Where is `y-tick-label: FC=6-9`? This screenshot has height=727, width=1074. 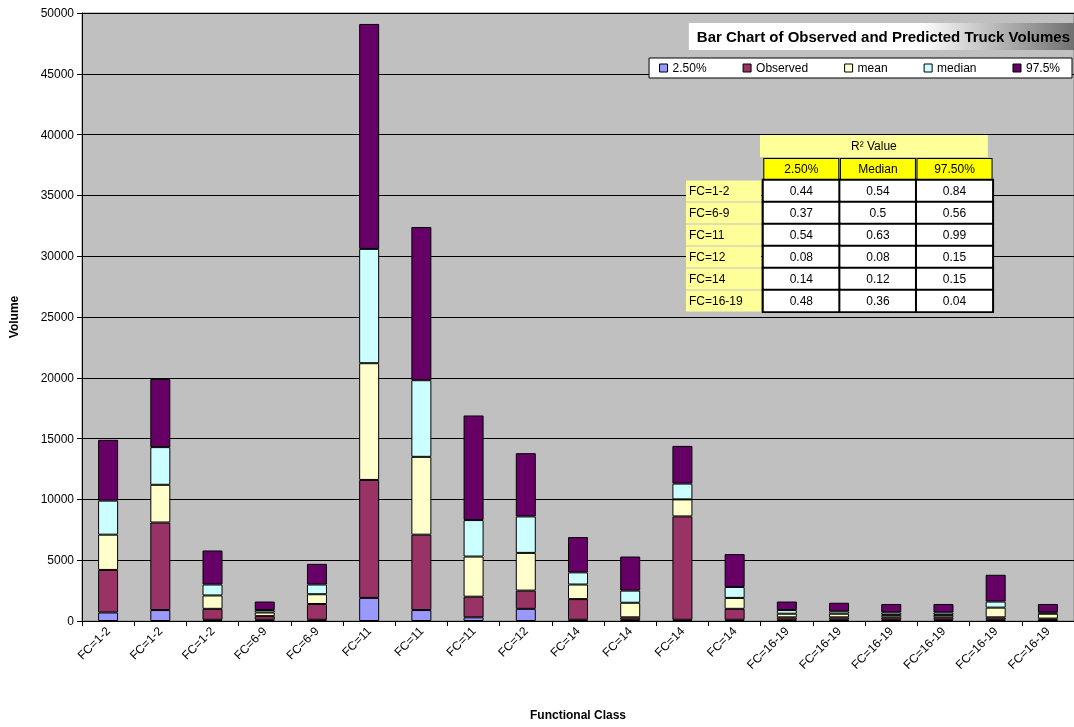 y-tick-label: FC=6-9 is located at coordinates (709, 213).